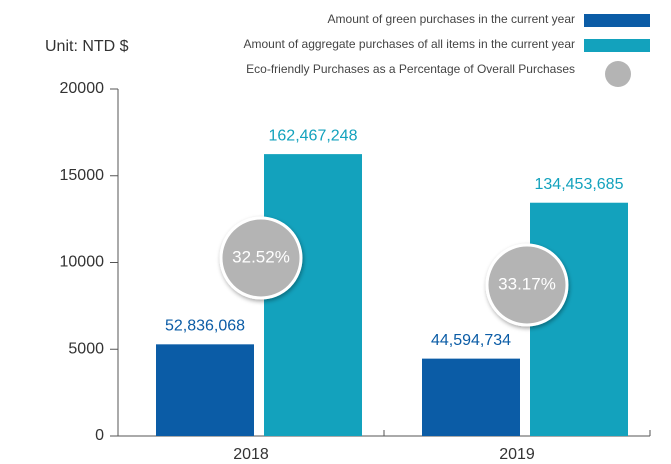  Describe the element at coordinates (86, 348) in the screenshot. I see `y-tick-label: 5000` at that location.